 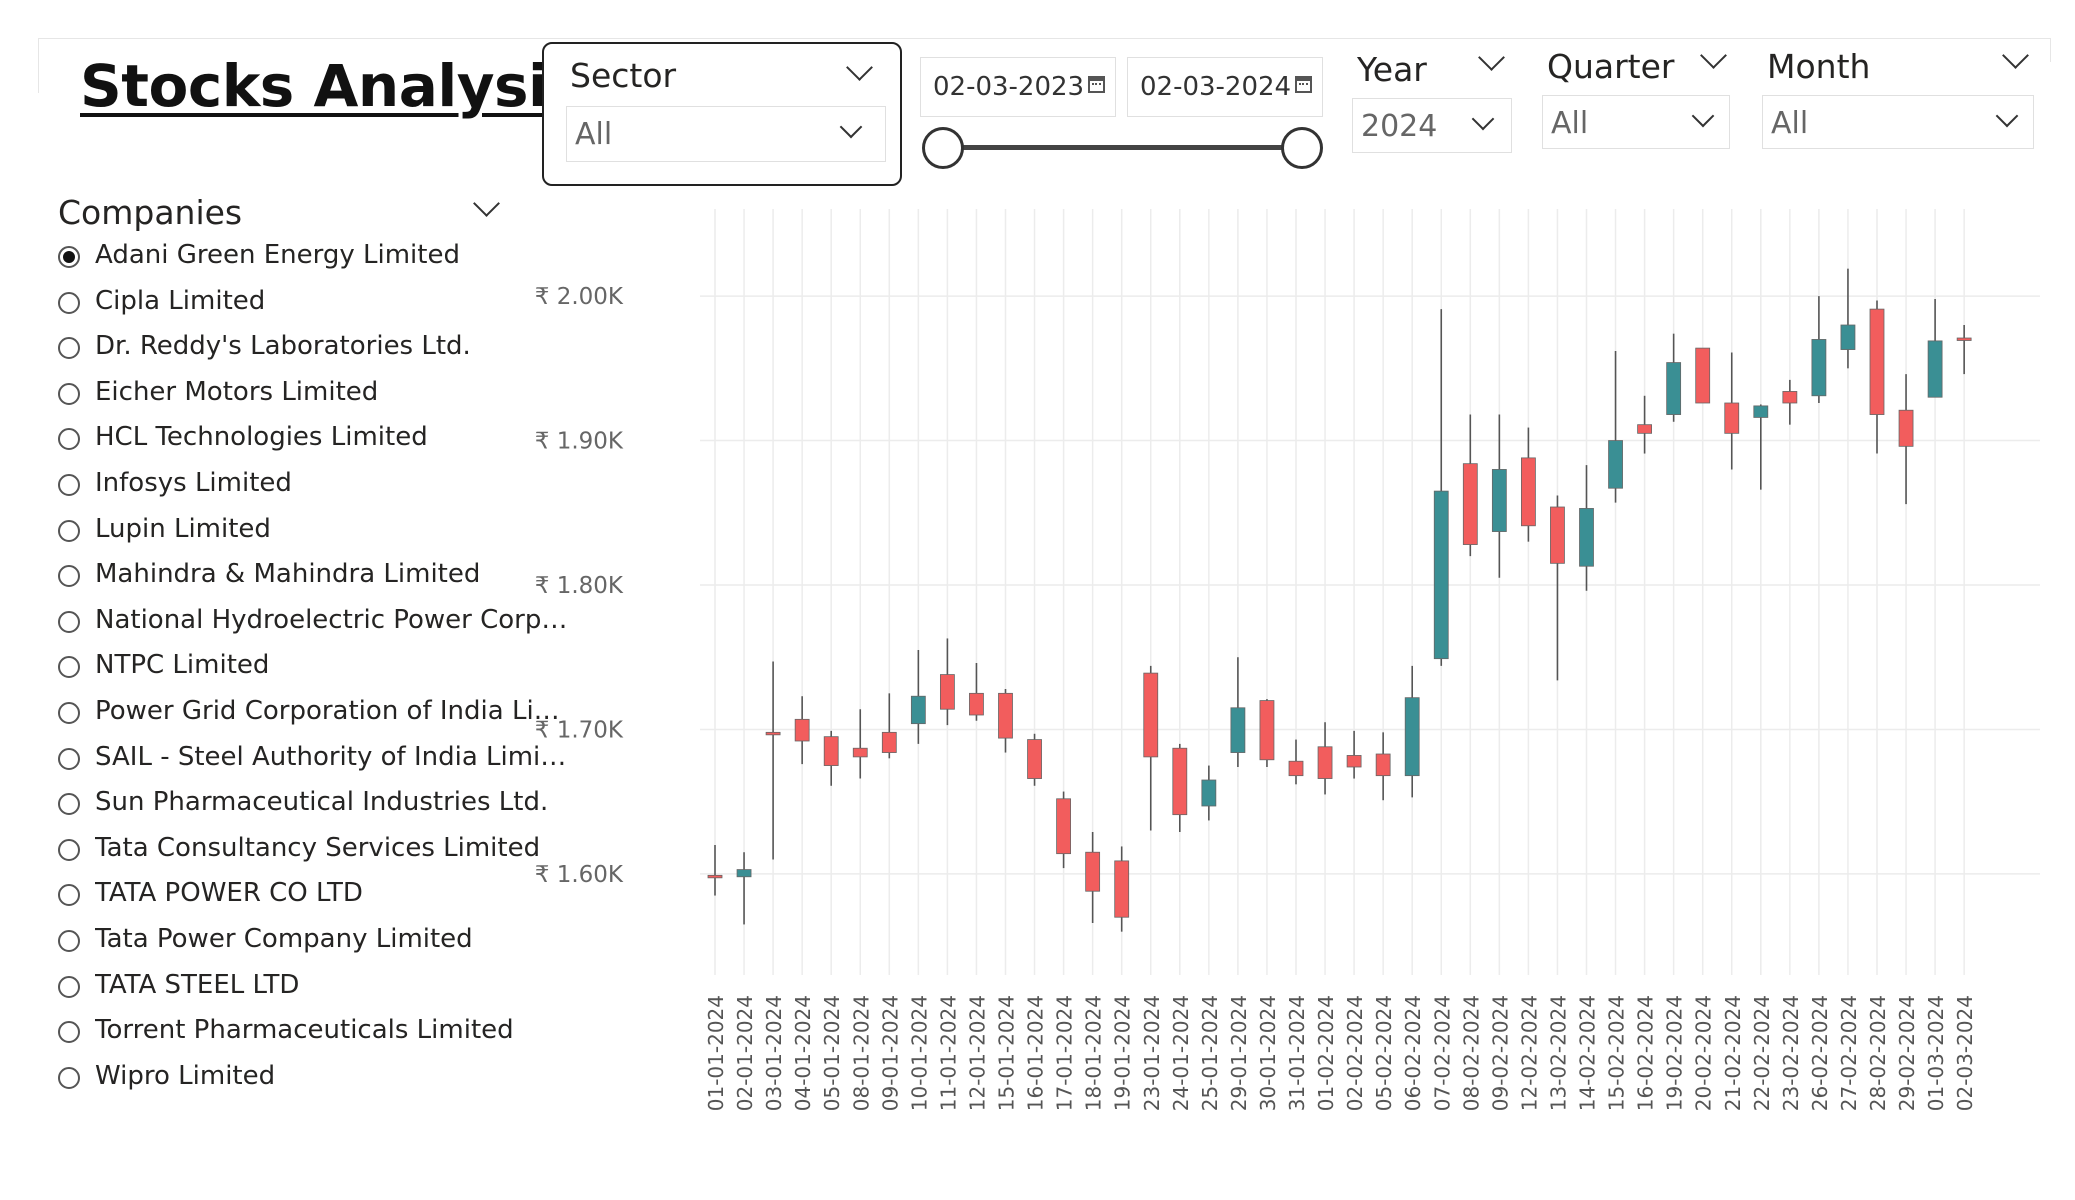 What do you see at coordinates (1094, 1053) in the screenshot?
I see `x-tick-label: 18-01-2024` at bounding box center [1094, 1053].